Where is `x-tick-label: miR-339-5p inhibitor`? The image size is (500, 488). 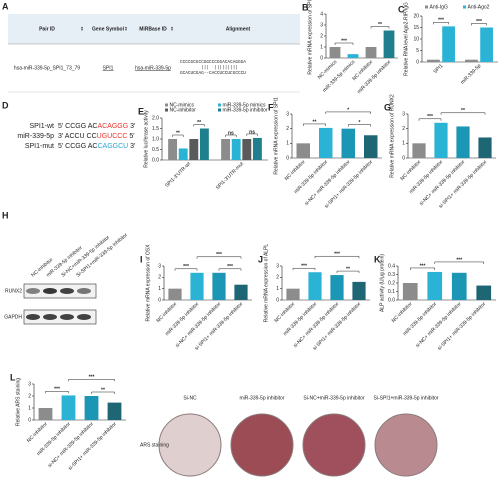
x-tick-label: miR-339-5p inhibitor is located at coordinates (374, 77).